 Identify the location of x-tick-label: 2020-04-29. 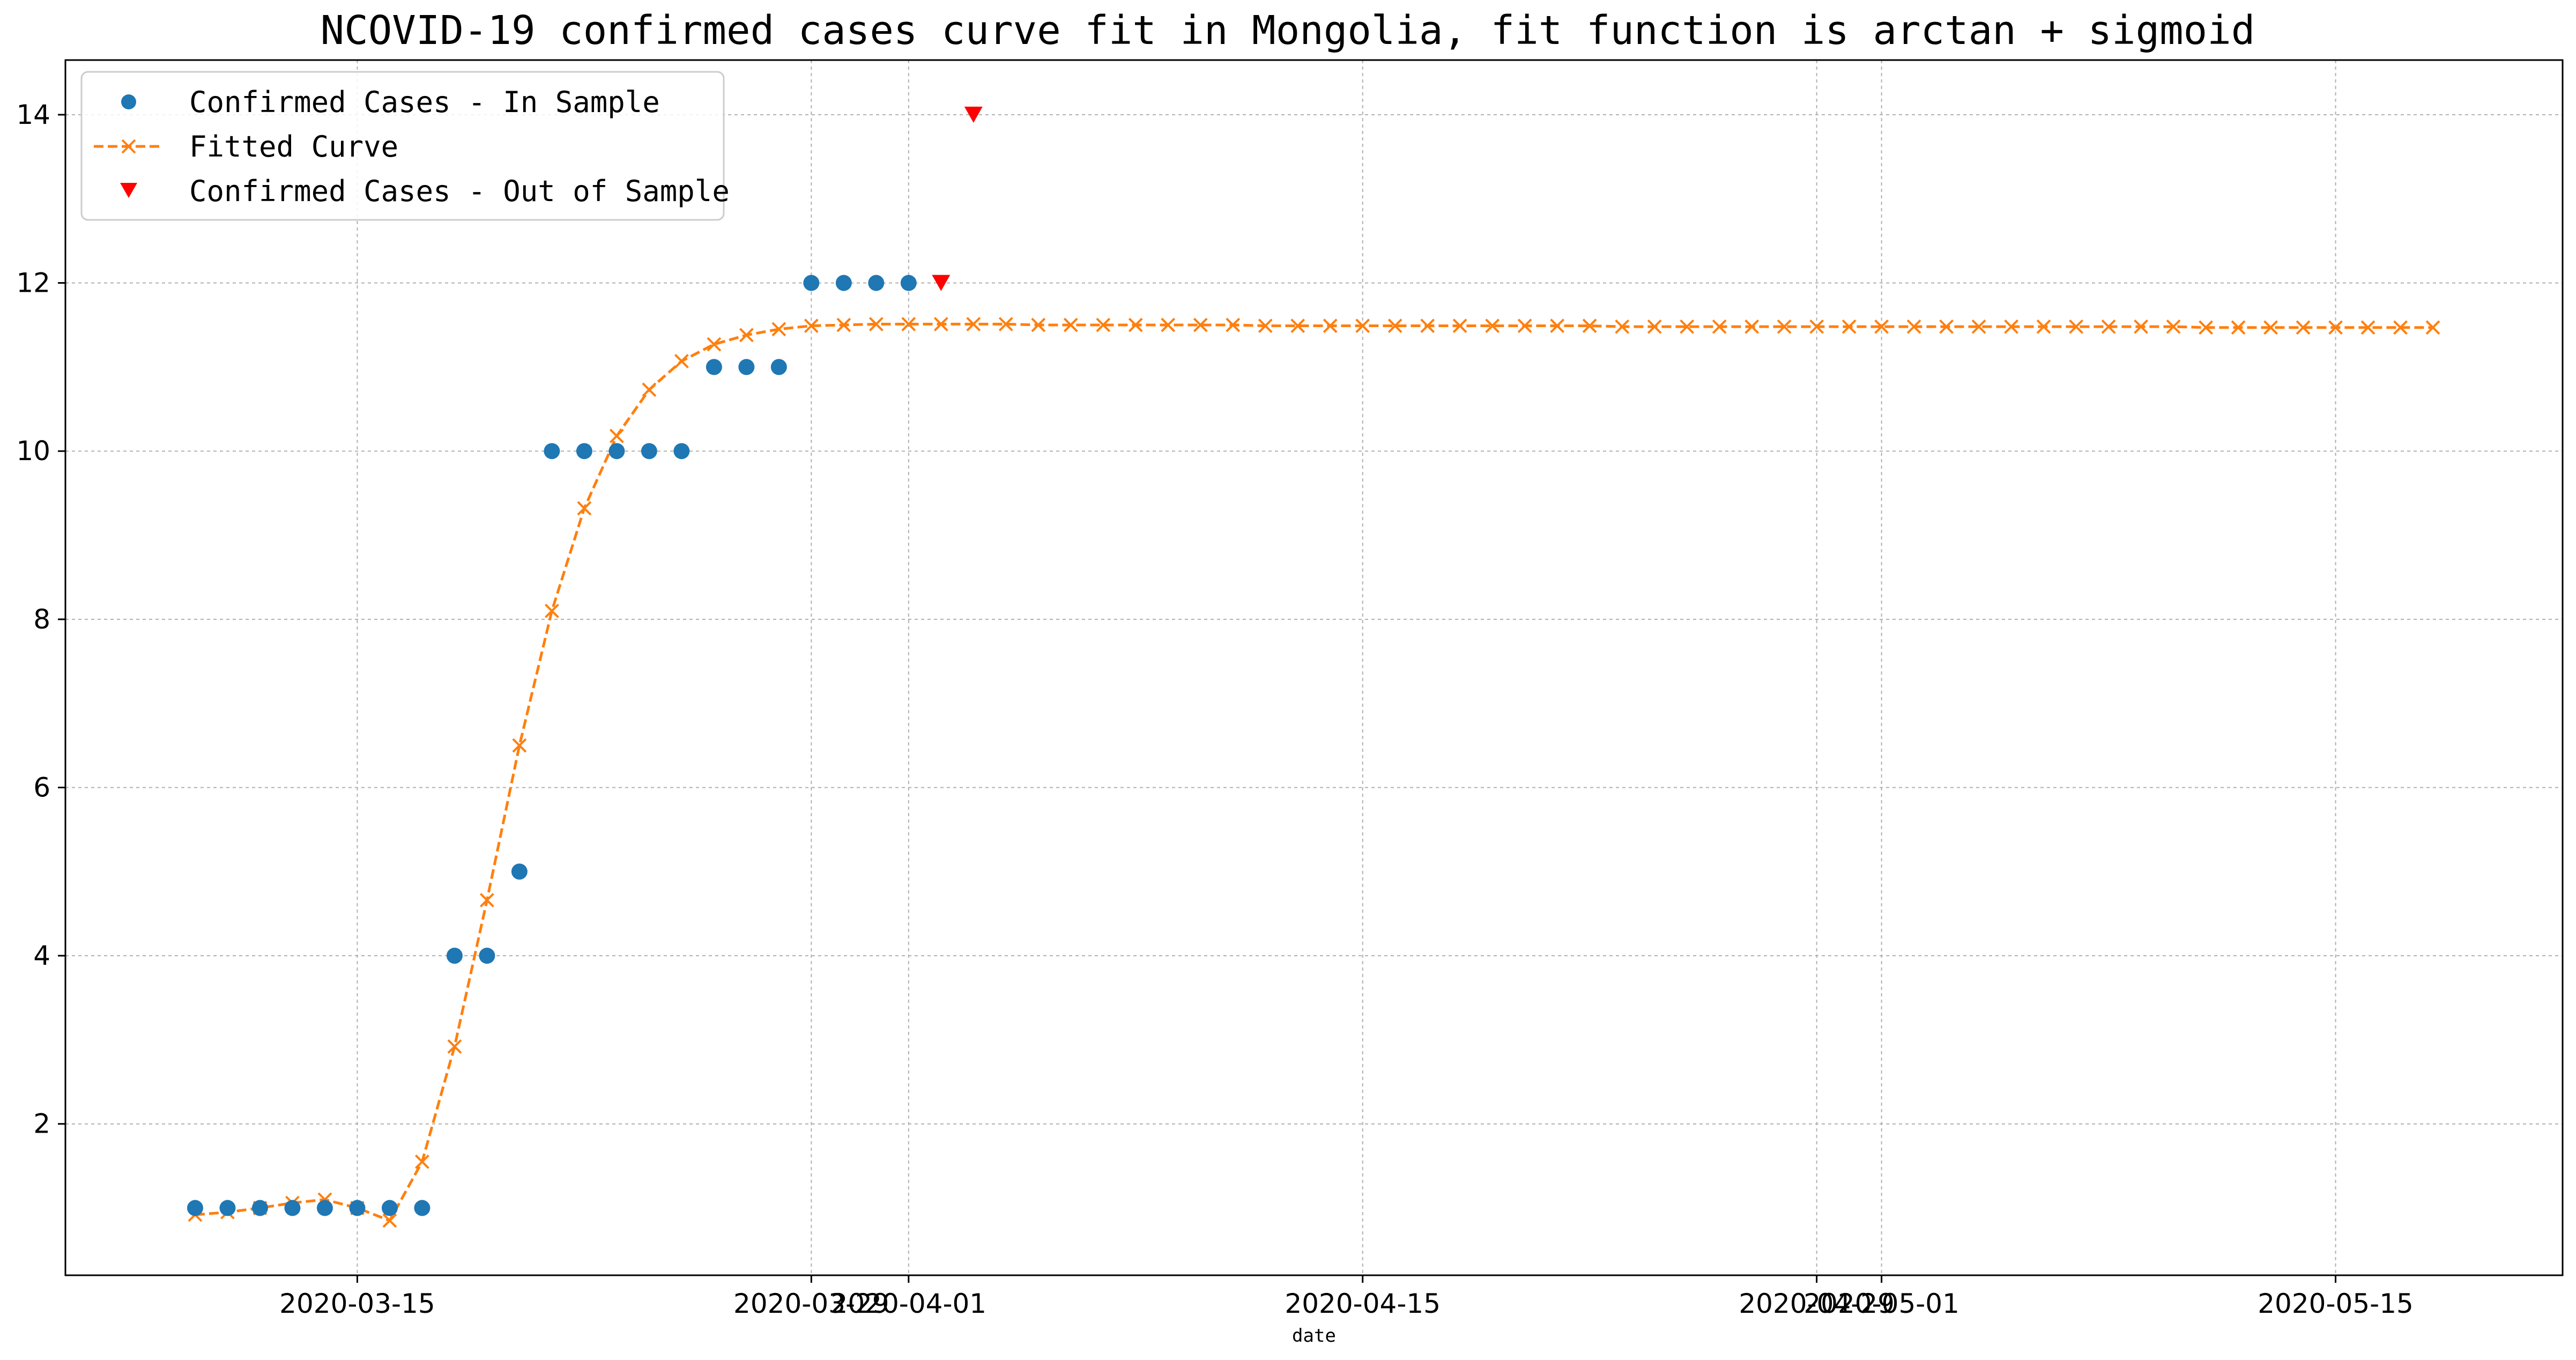
(1817, 1303).